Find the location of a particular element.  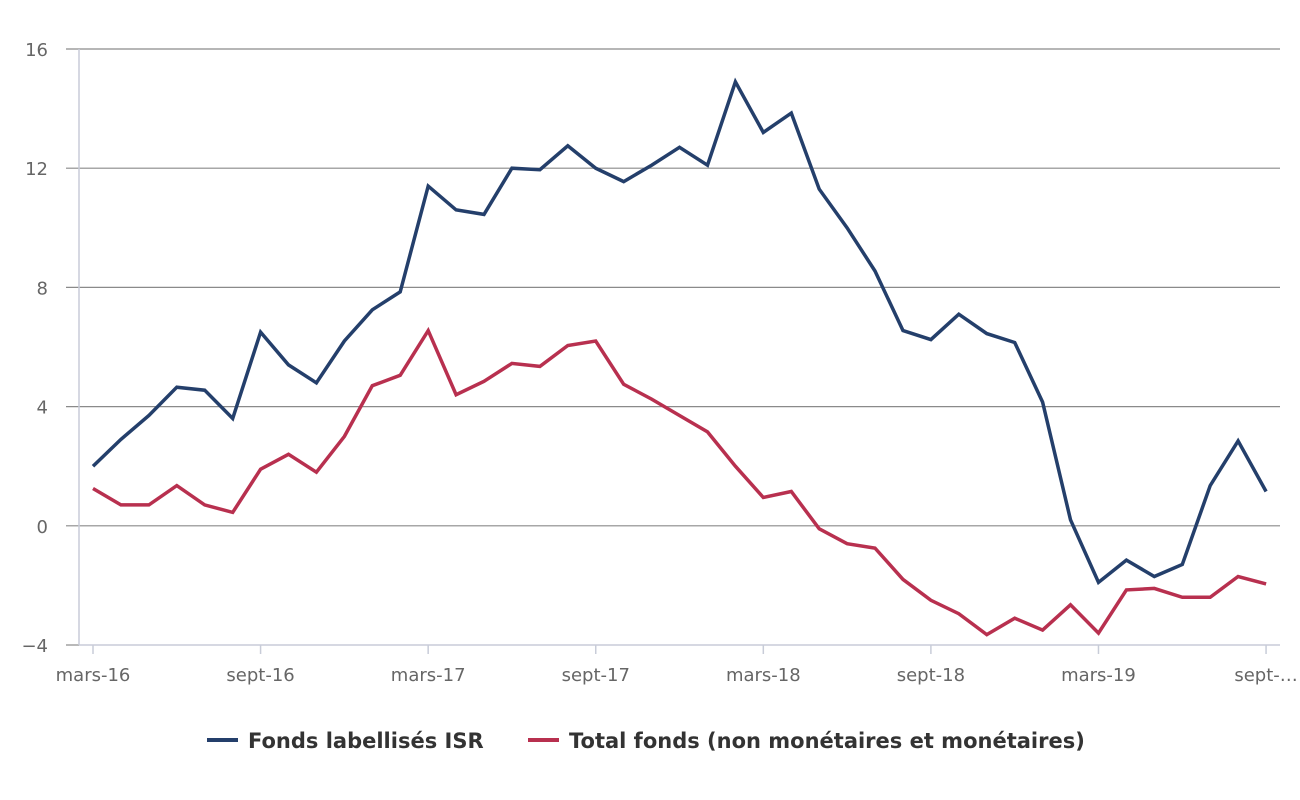

y-tick-label: 0 is located at coordinates (42, 527).